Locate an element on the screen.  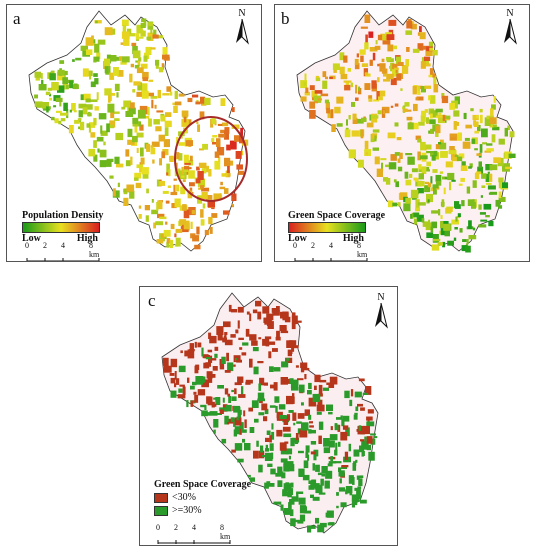
north-arrow-icon is located at coordinates (381, 315).